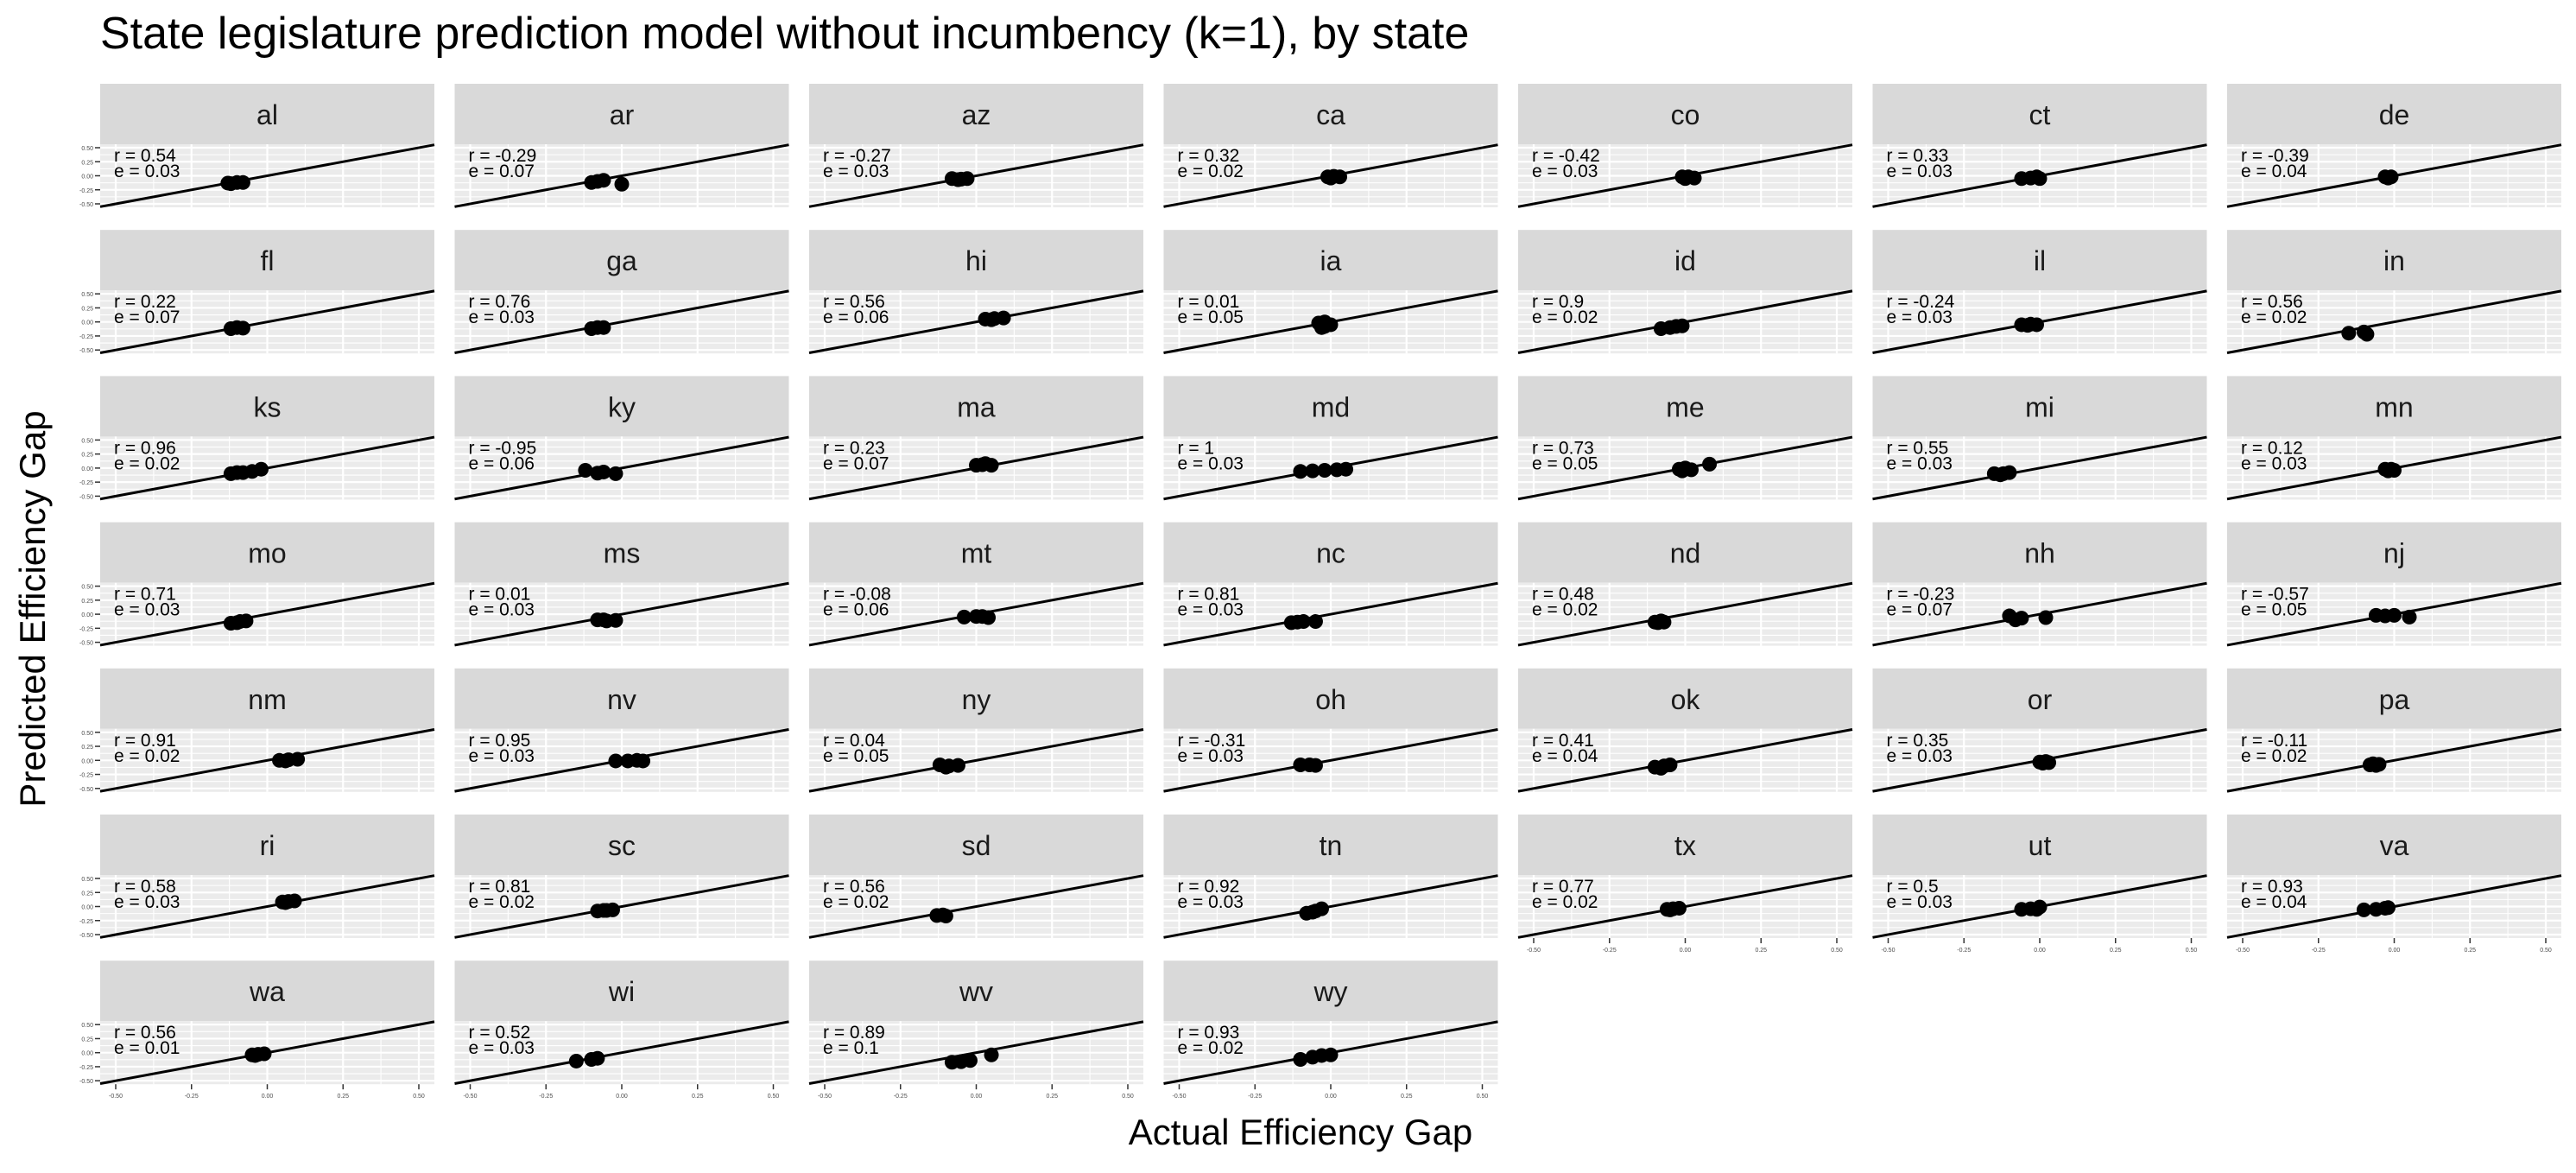 This screenshot has height=1173, width=2576. I want to click on facet-panel-sc: sc r = 0.81e = 0.02, so click(621, 877).